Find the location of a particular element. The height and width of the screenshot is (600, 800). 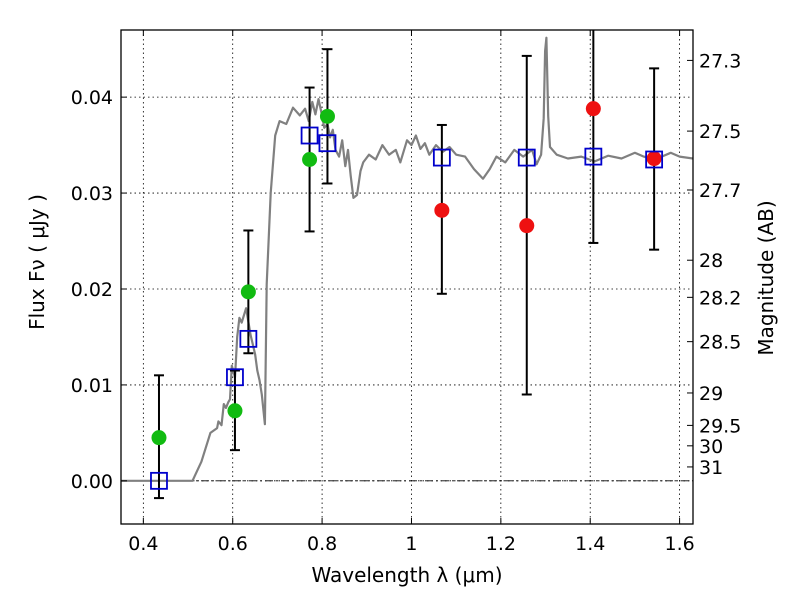

x-tick-label: 1.4 is located at coordinates (590, 544).